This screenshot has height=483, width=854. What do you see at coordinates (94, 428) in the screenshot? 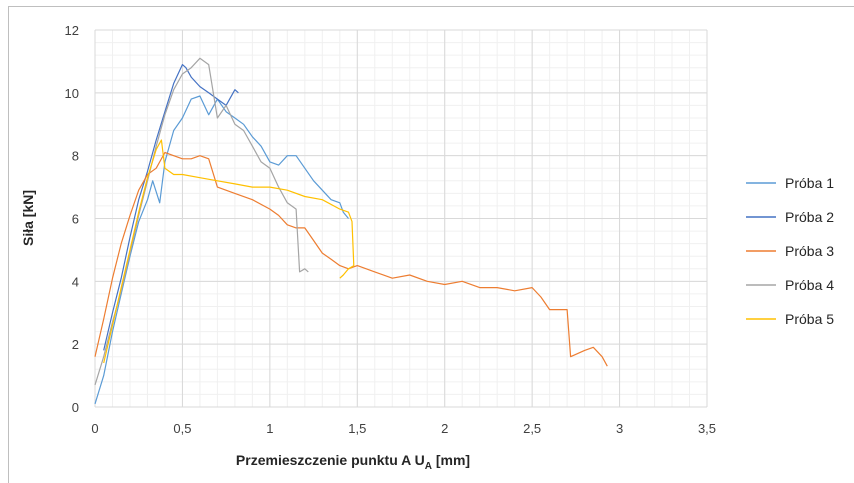
I see `x-tick-label: 0` at bounding box center [94, 428].